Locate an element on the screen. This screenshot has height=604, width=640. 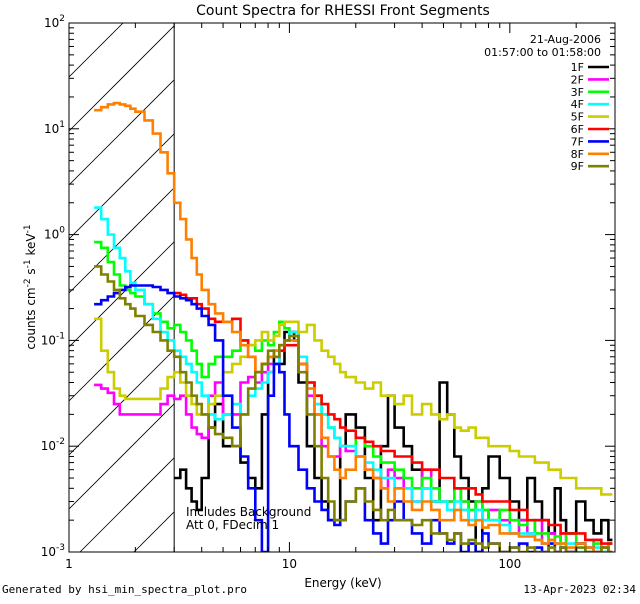
y-tick-label: 10⁻² is located at coordinates (53, 445).